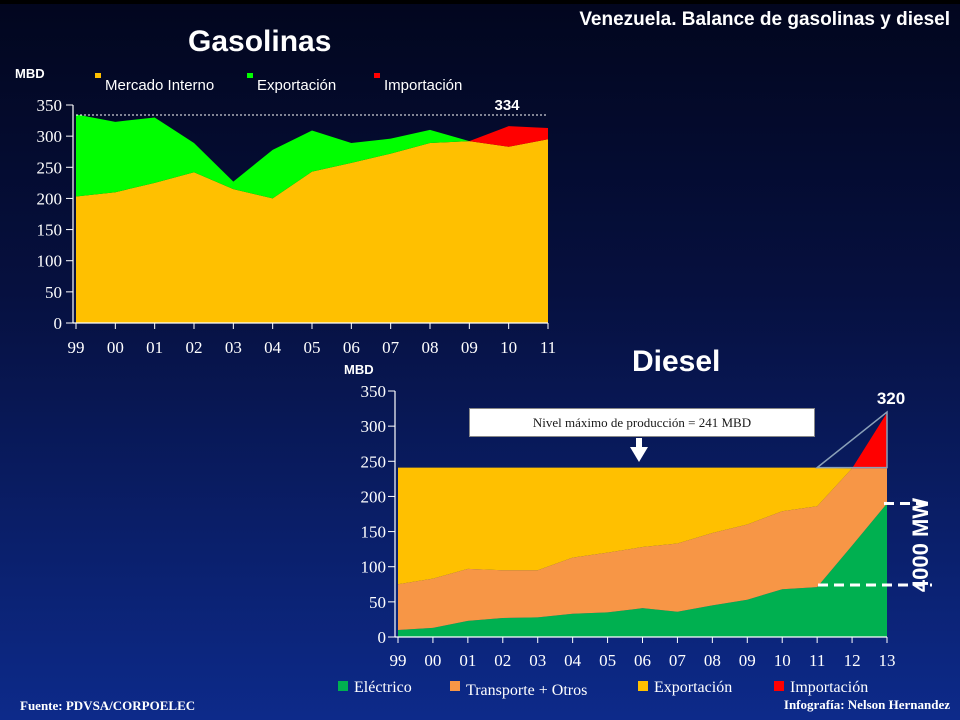  Describe the element at coordinates (639, 442) in the screenshot. I see `max-line-arrow-shaft` at that location.